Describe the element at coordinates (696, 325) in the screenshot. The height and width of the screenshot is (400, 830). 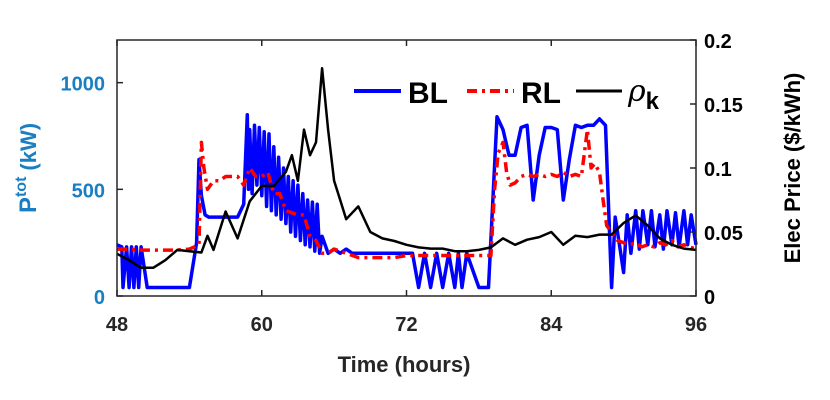
I see `x-tick-label: 96` at that location.